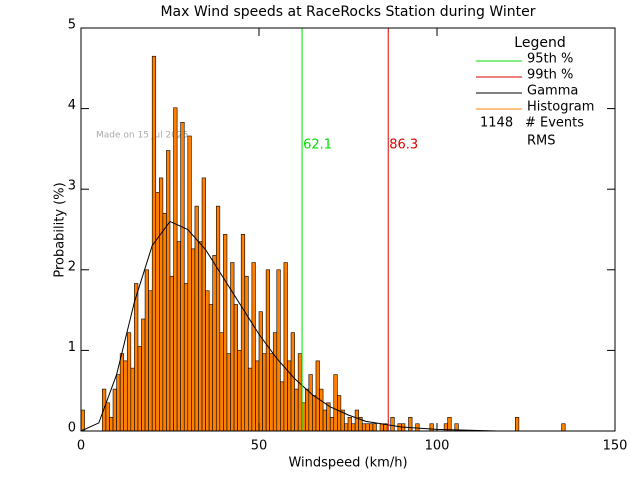  Describe the element at coordinates (72, 428) in the screenshot. I see `y-tick-label: 0` at that location.